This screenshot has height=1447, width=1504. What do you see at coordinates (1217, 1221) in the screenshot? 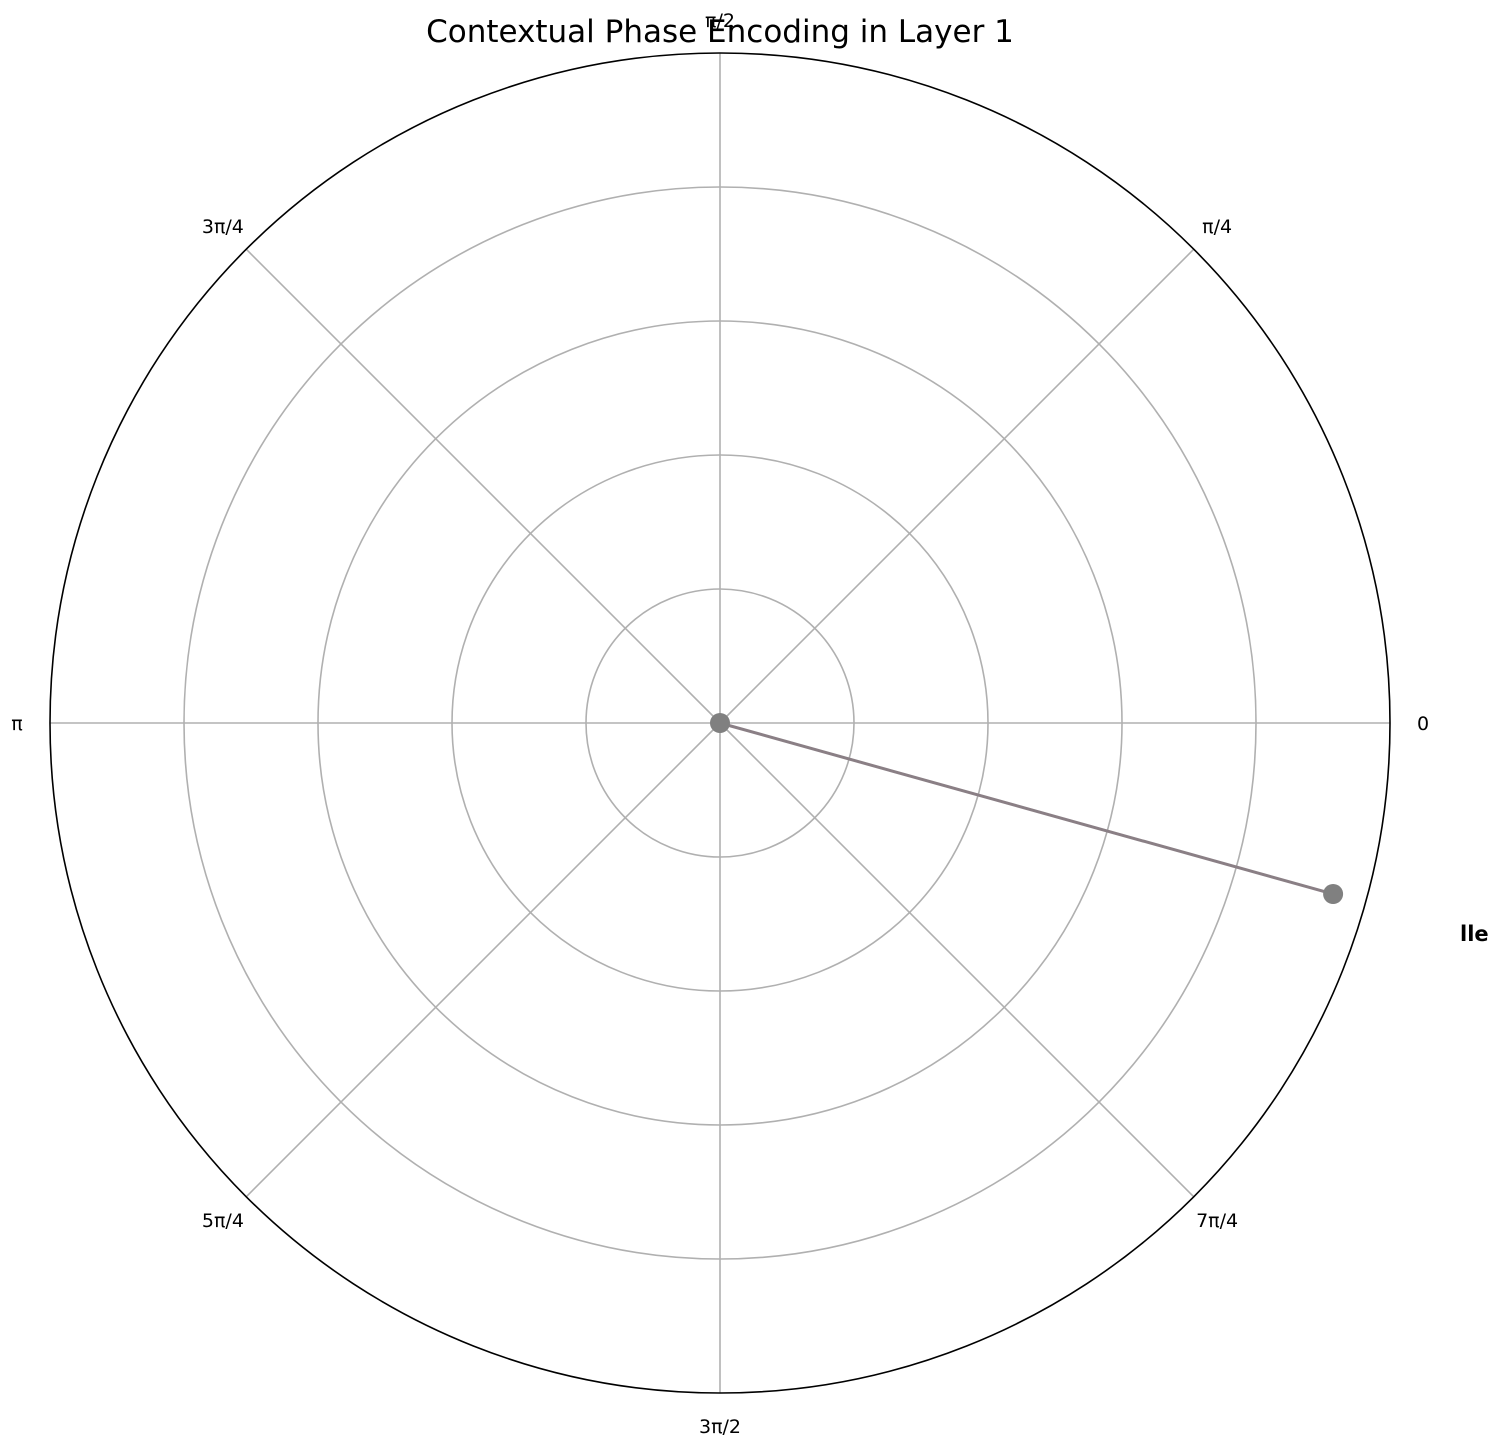
I see `angular-tick-label-7: 7π/4` at bounding box center [1217, 1221].